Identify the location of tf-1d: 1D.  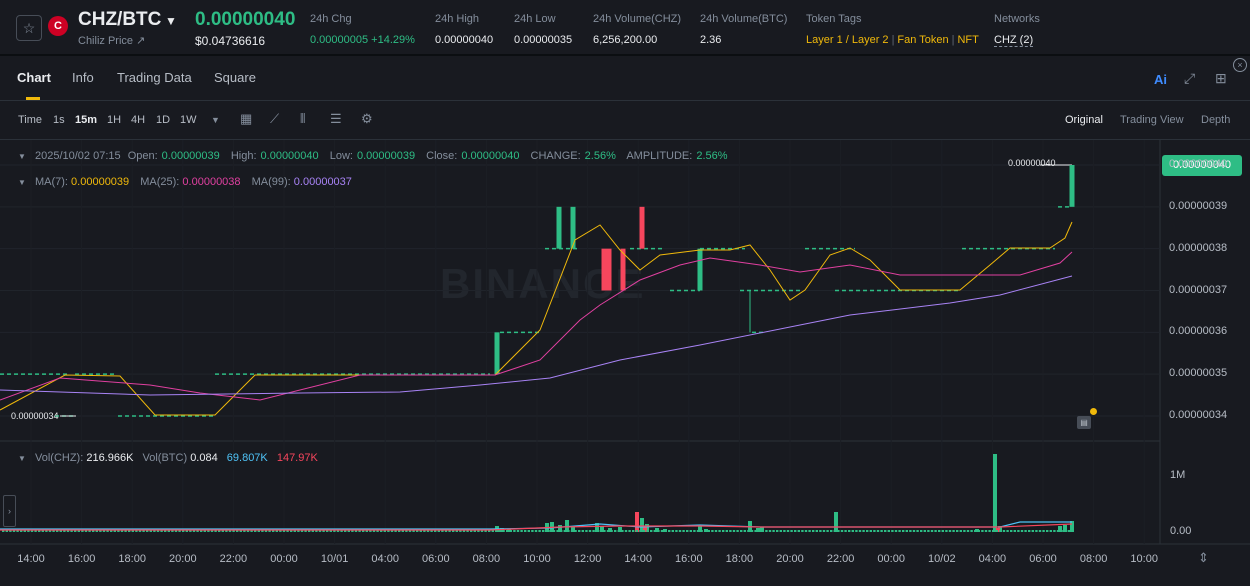
(163, 120).